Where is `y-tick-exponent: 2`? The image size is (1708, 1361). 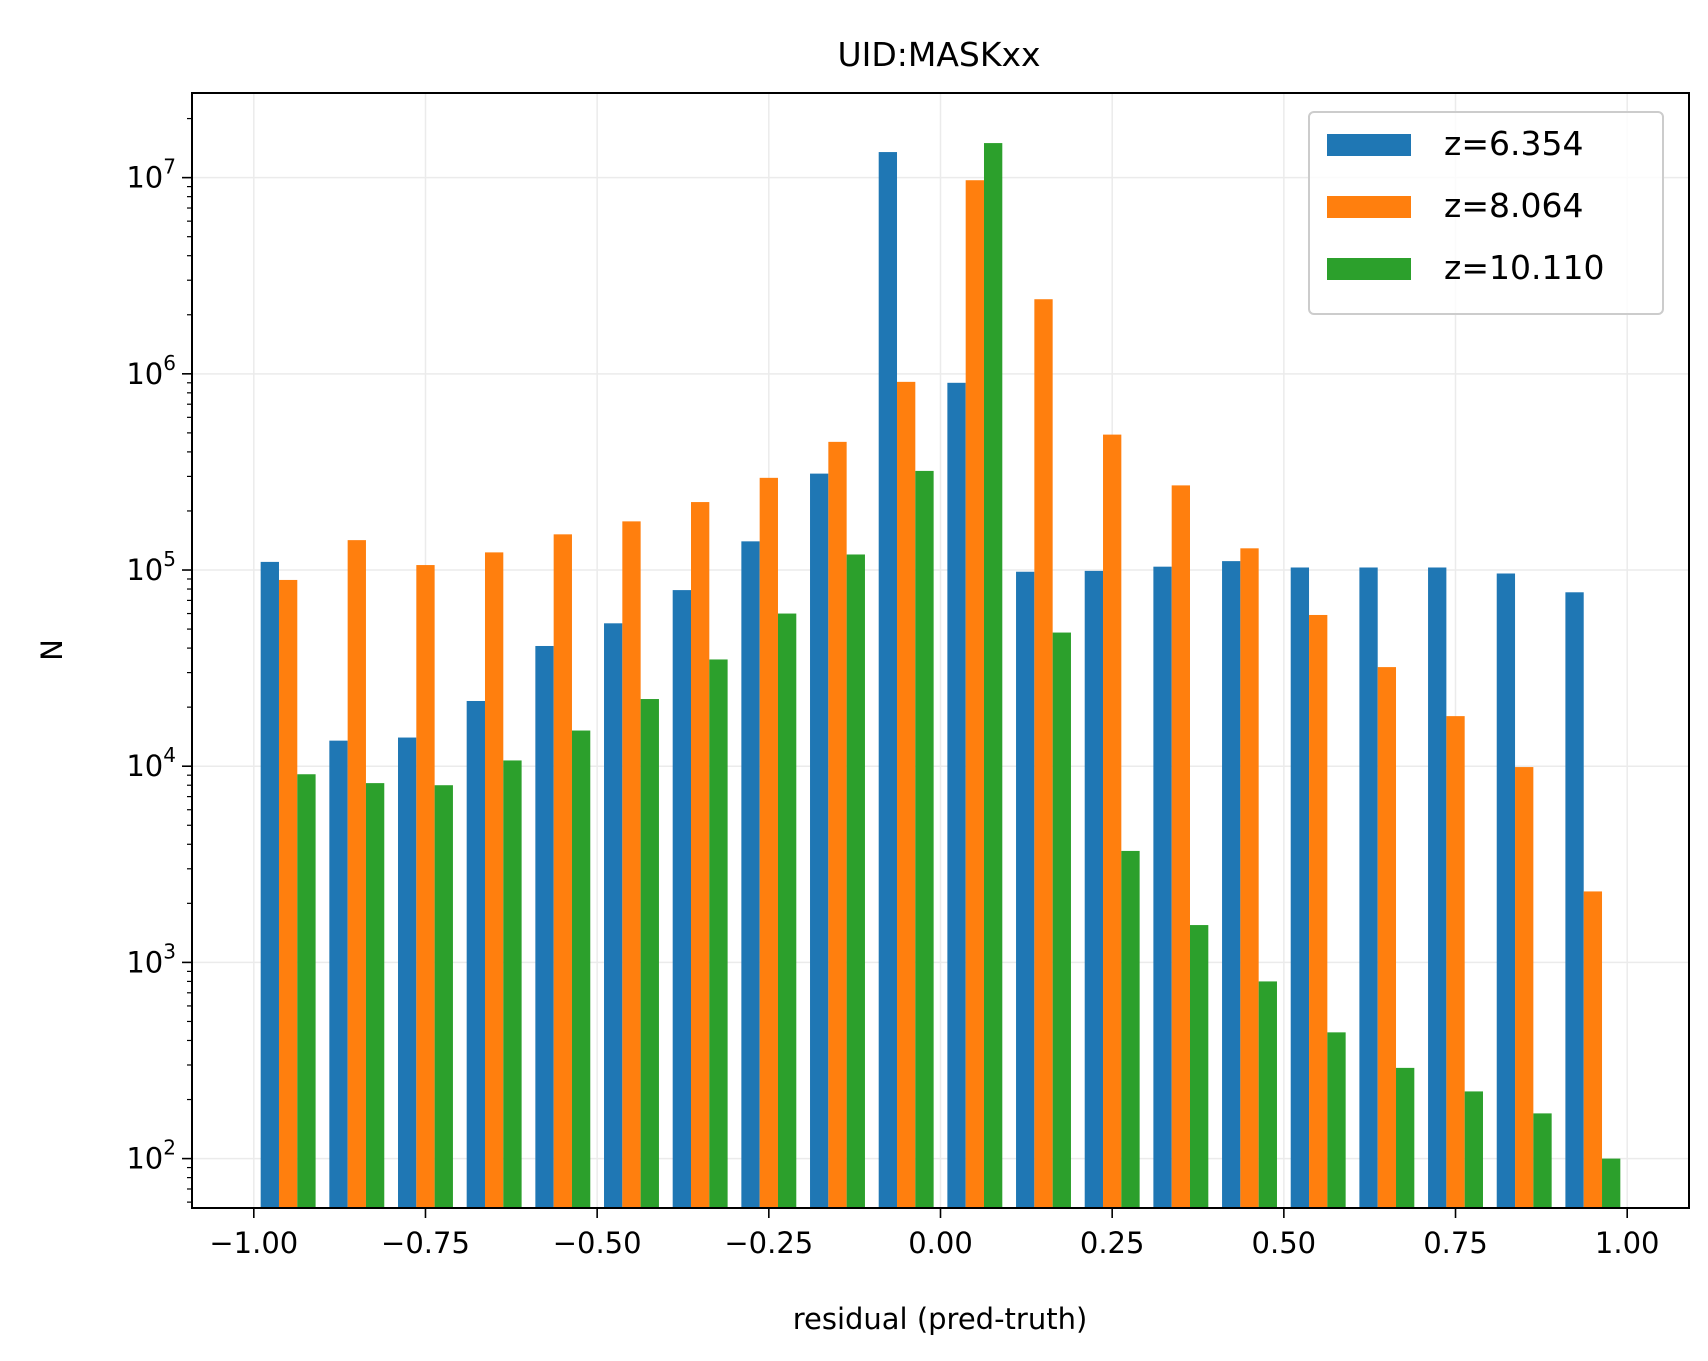
y-tick-exponent: 2 is located at coordinates (169, 1148).